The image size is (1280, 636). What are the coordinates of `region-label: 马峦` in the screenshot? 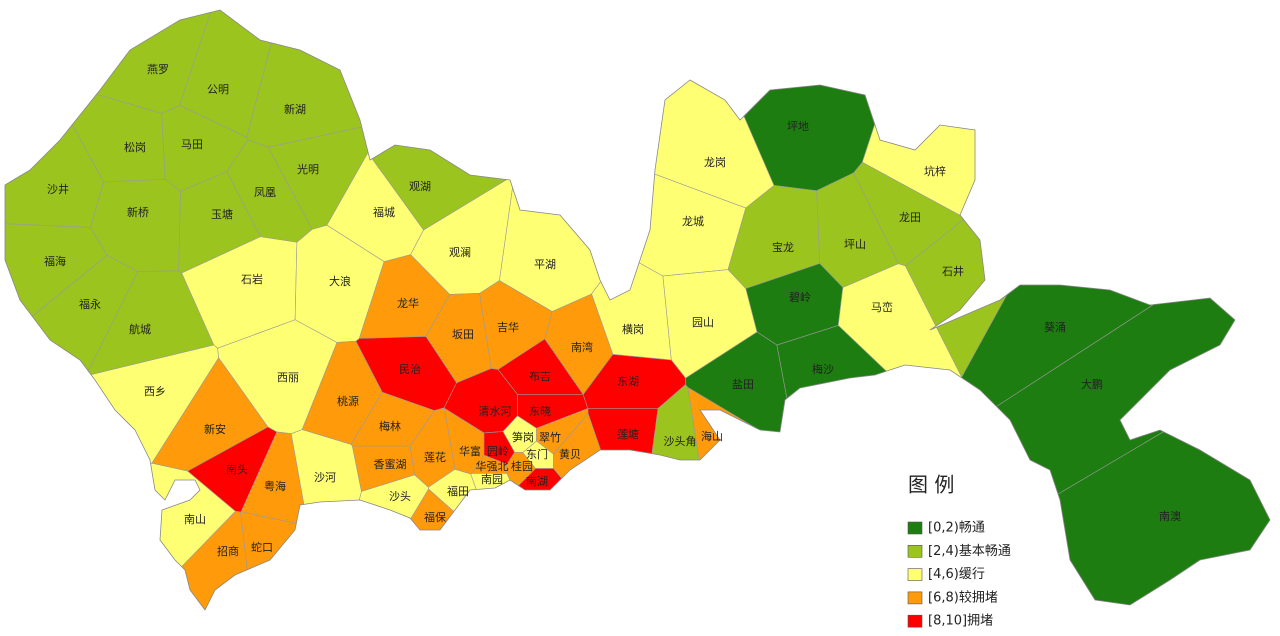 It's located at (882, 307).